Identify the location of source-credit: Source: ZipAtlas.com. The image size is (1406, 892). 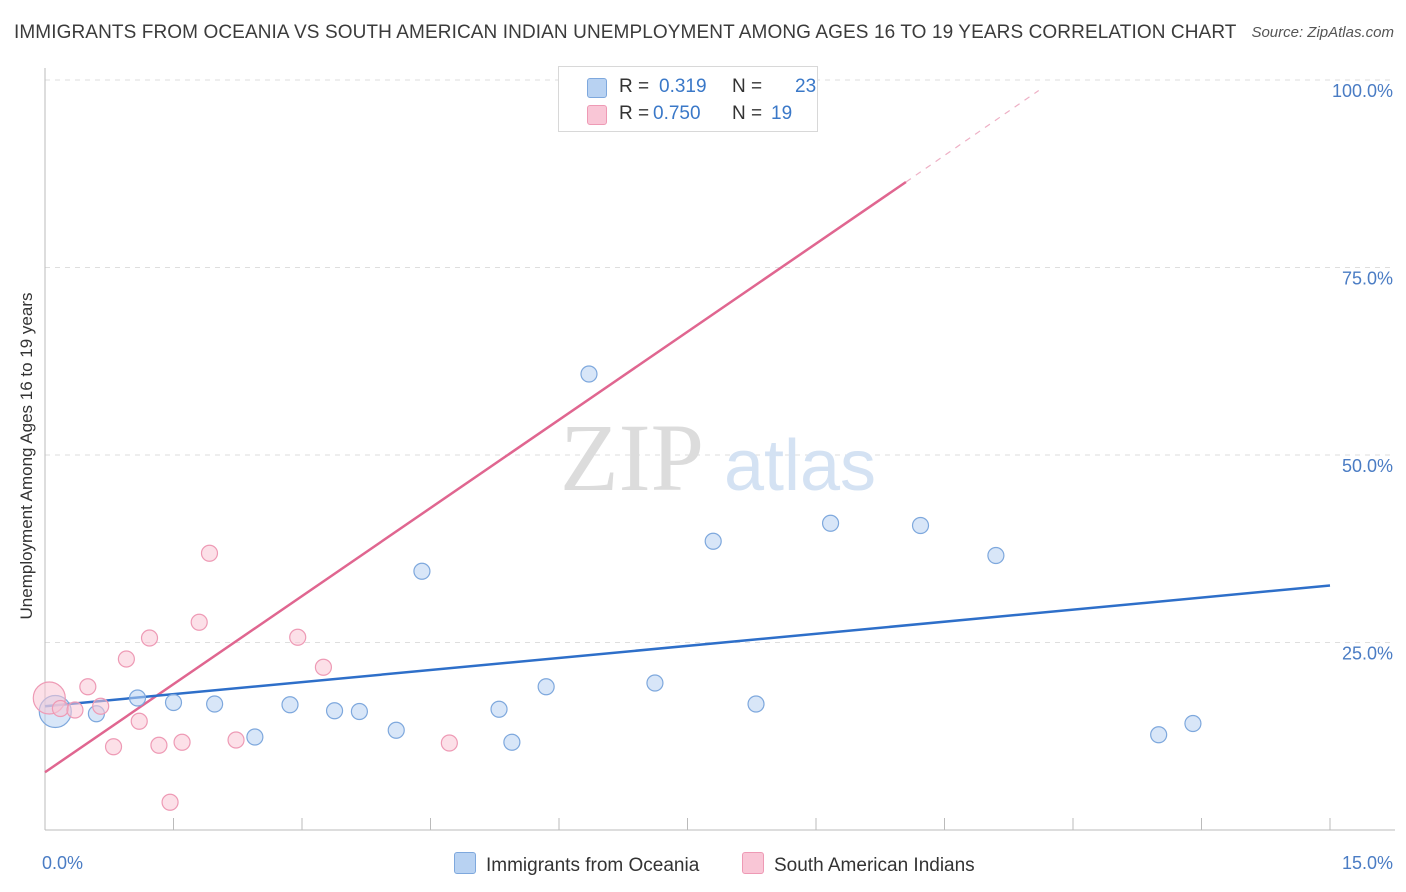
(1322, 32).